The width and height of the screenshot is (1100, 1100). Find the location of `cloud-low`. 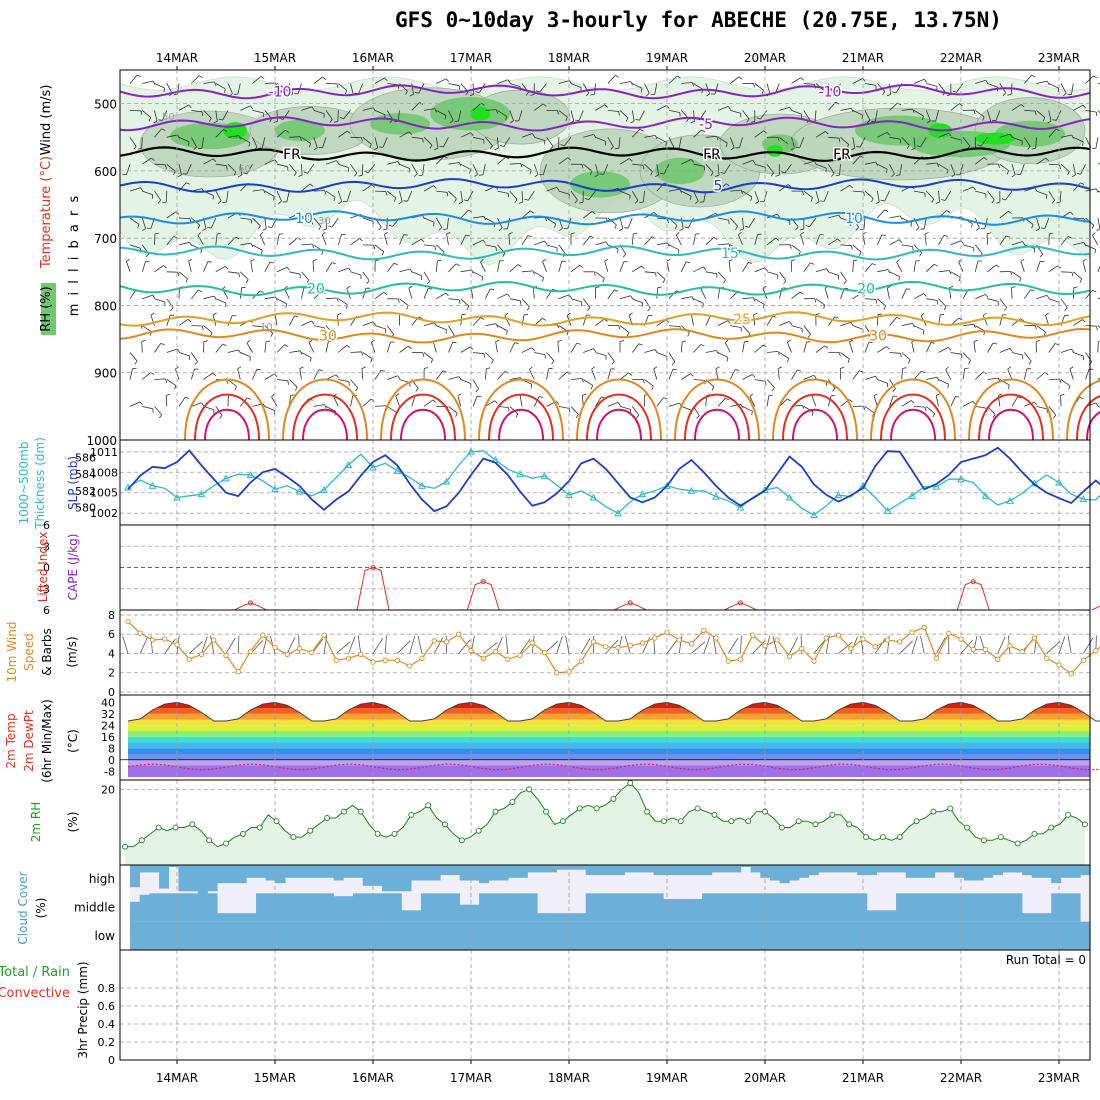

cloud-low is located at coordinates (610, 935).